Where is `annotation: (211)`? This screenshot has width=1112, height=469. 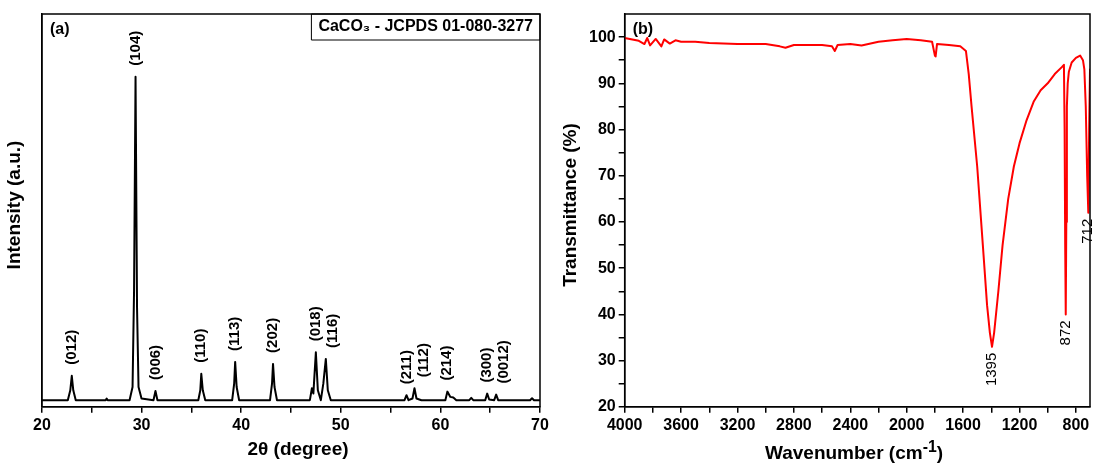
annotation: (211) is located at coordinates (405, 367).